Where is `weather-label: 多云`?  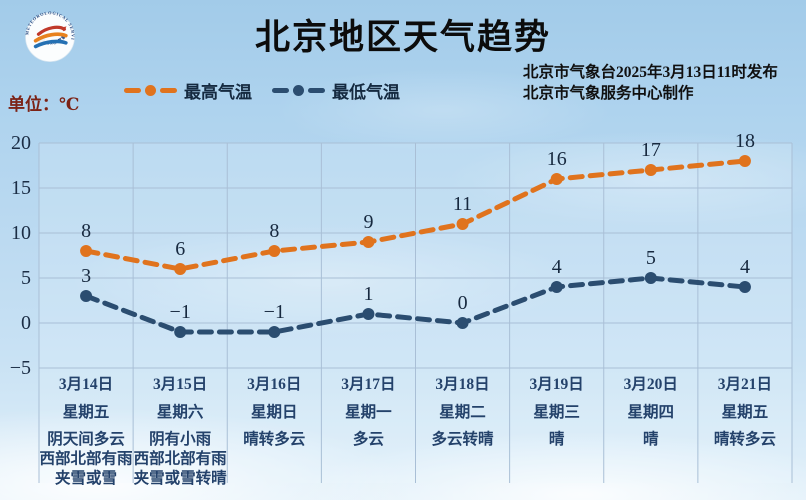 weather-label: 多云 is located at coordinates (368, 438).